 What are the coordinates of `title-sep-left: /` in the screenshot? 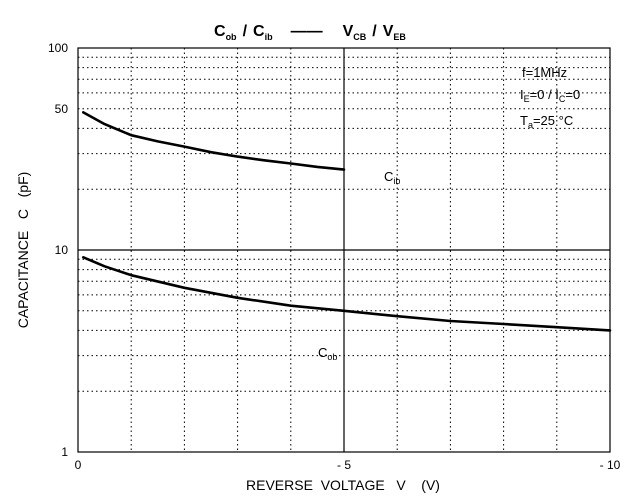 It's located at (245, 31).